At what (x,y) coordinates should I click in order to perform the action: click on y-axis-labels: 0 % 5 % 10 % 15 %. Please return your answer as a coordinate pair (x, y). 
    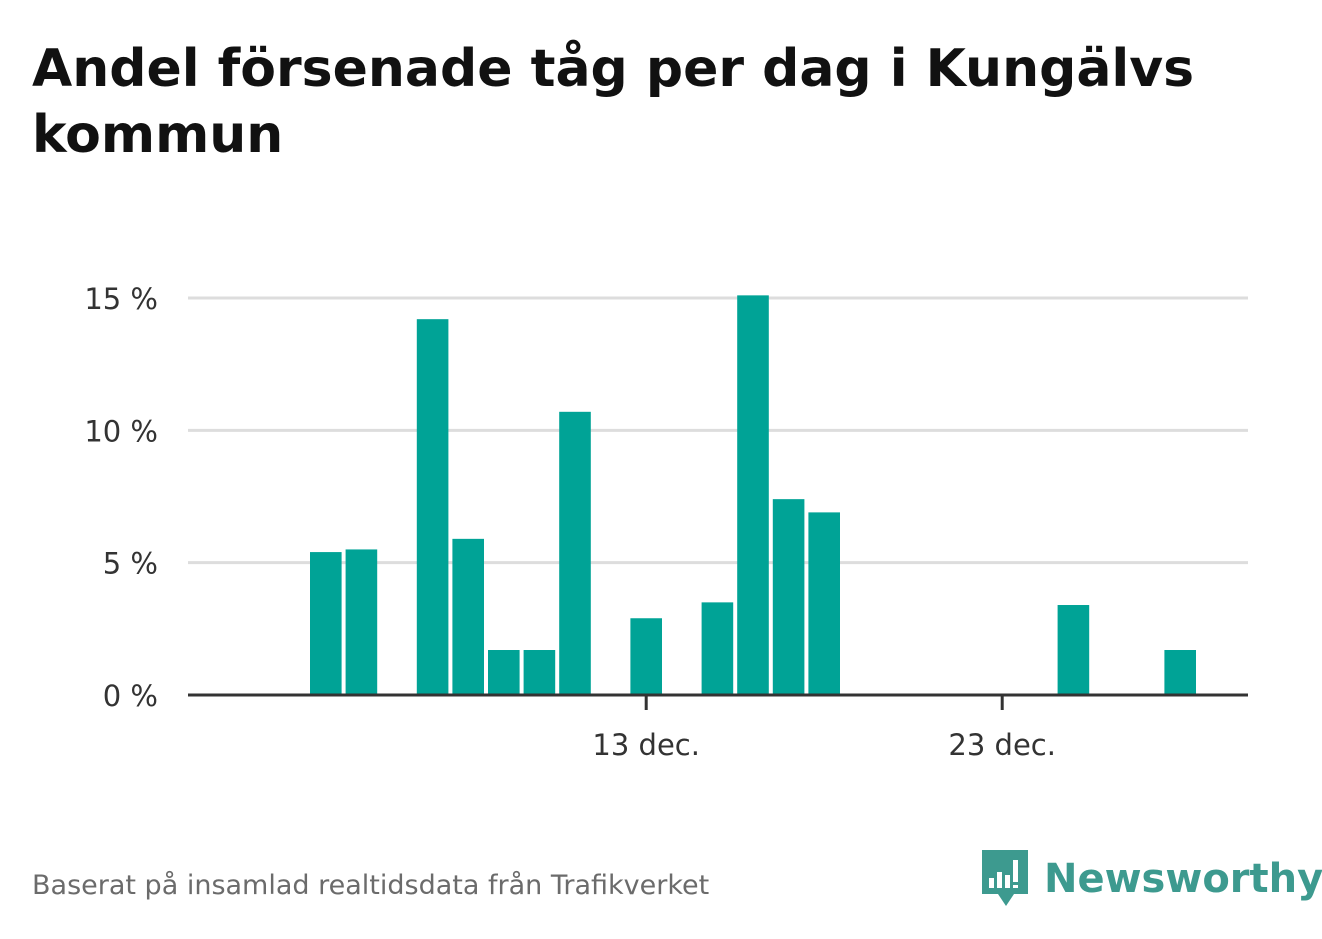
    Looking at the image, I should click on (121, 497).